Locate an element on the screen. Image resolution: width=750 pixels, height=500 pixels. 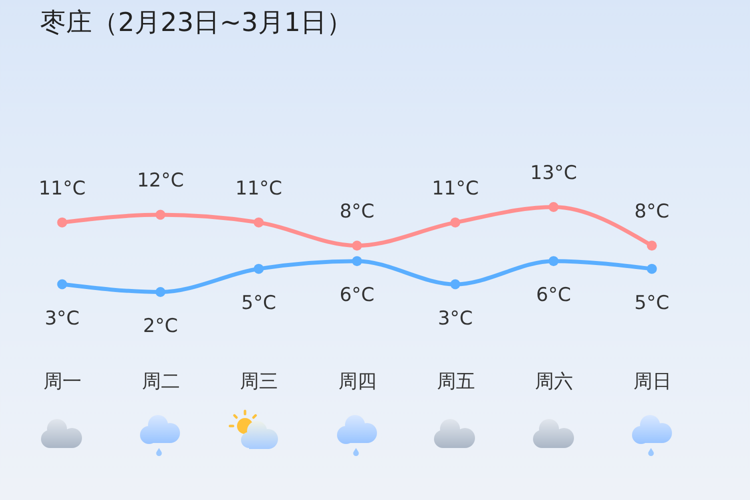
x-tick-label: 周日 is located at coordinates (652, 381).